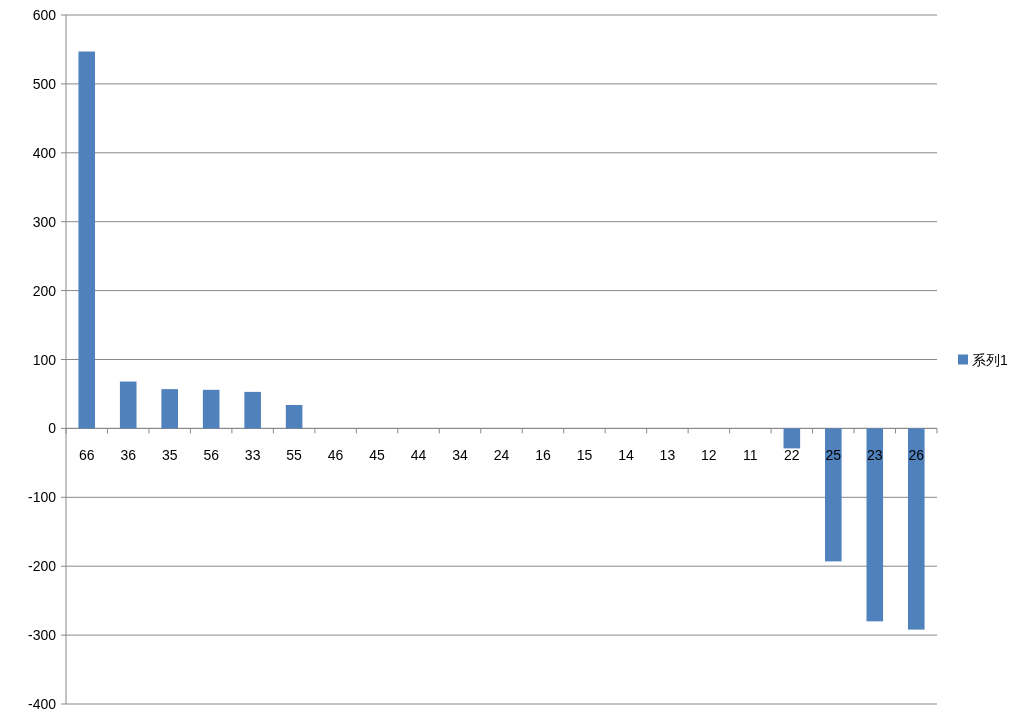  Describe the element at coordinates (86, 455) in the screenshot. I see `x-tick-label: 66` at that location.